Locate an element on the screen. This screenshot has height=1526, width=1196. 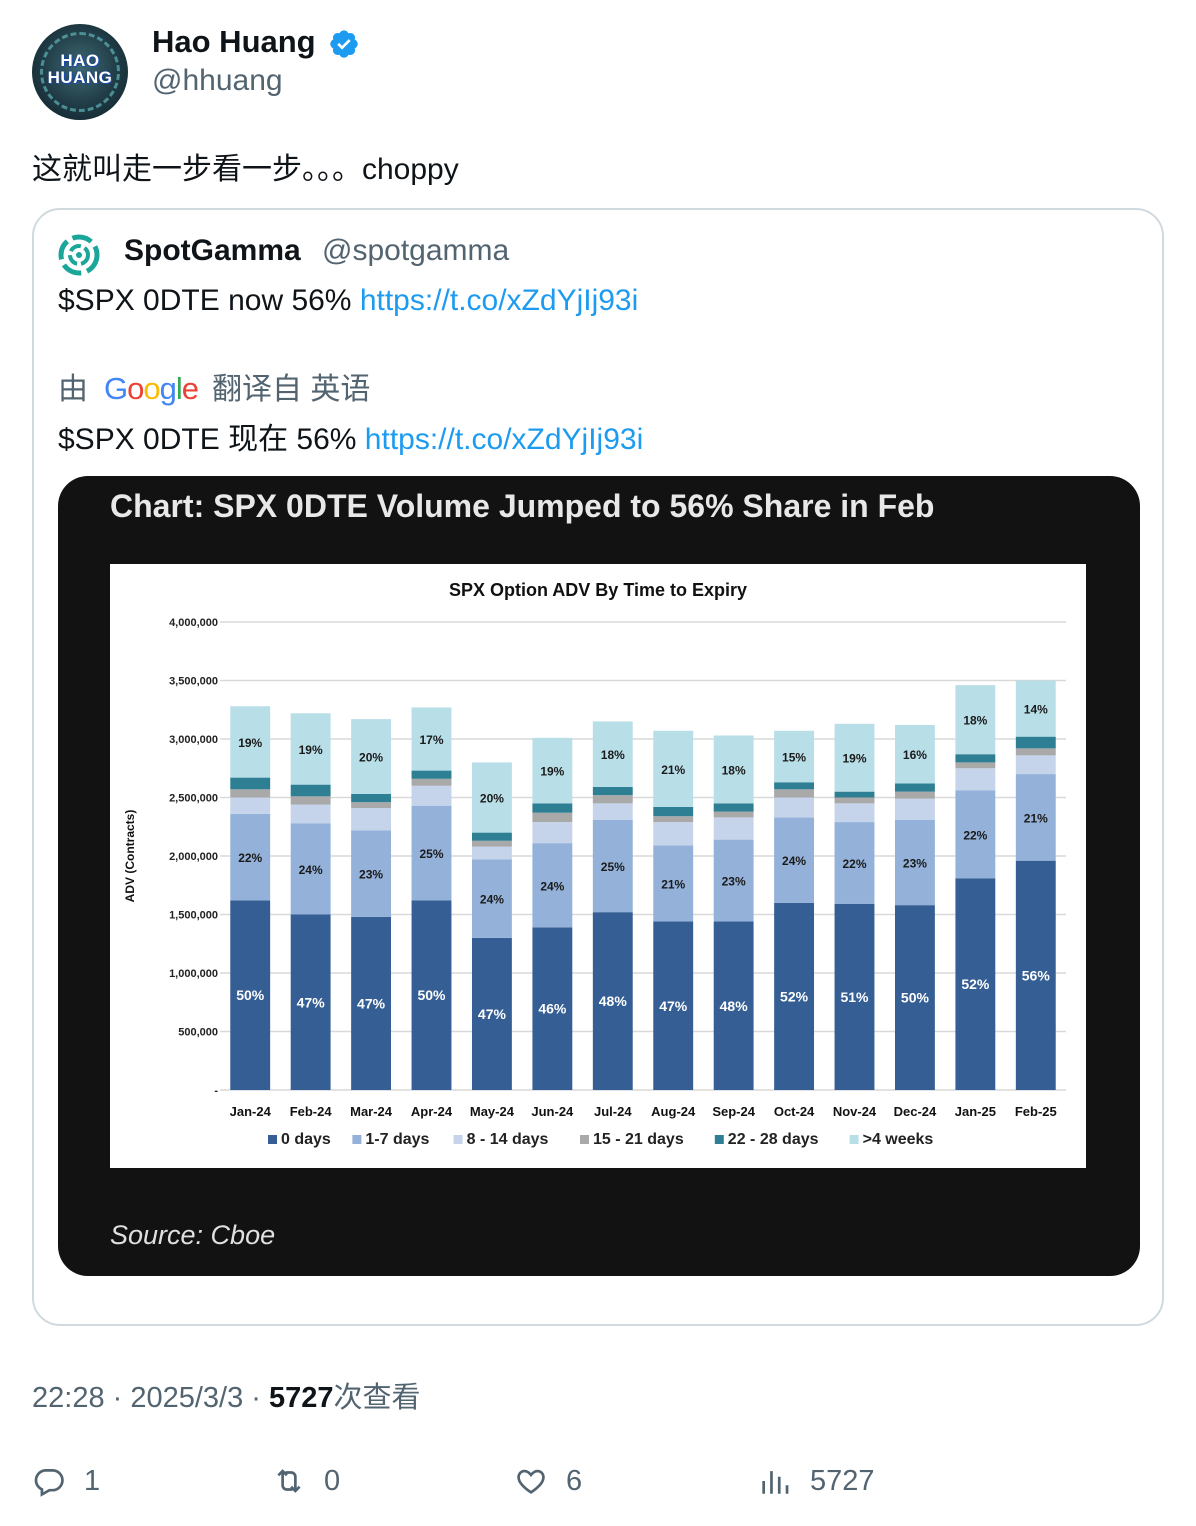
quote-link: https://t.co/xZdYjIj93i is located at coordinates (499, 300).